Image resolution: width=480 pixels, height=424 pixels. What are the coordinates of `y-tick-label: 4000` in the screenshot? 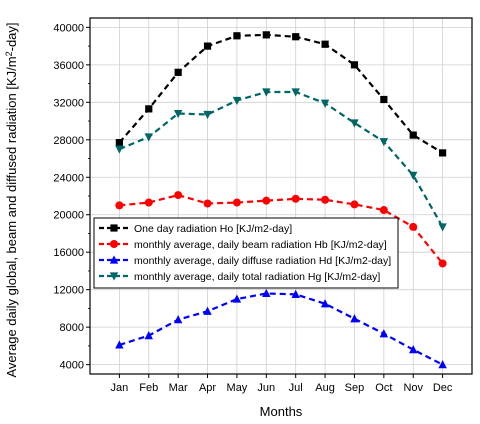 It's located at (72, 366).